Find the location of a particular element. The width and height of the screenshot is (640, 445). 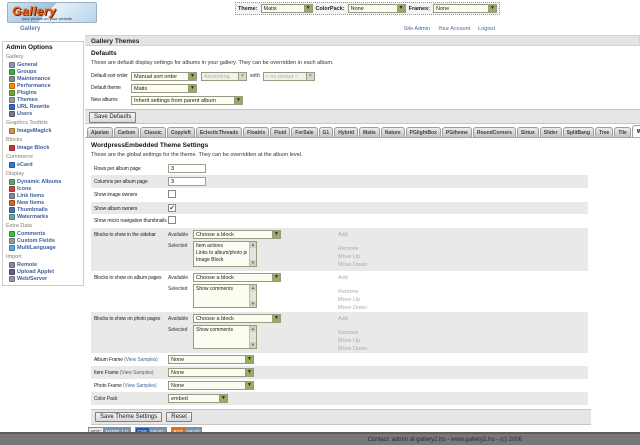

sidebar-item-performance: Performance is located at coordinates (43, 85).